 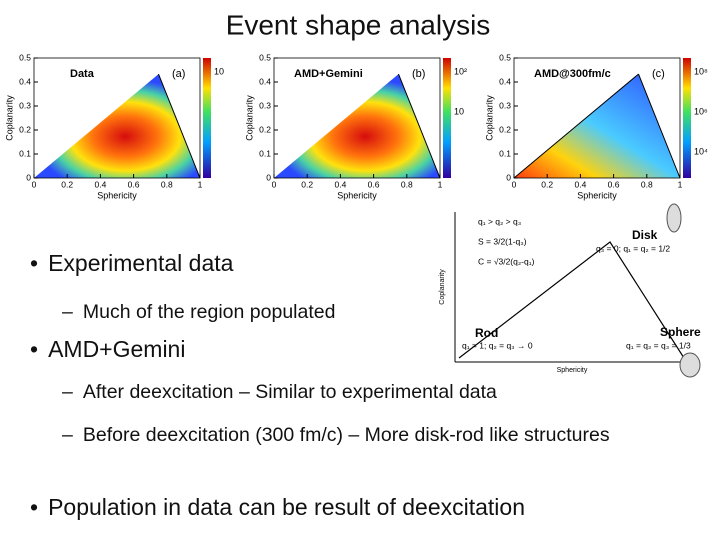 I want to click on bullet: • AMD+Gemini, so click(x=107, y=349).